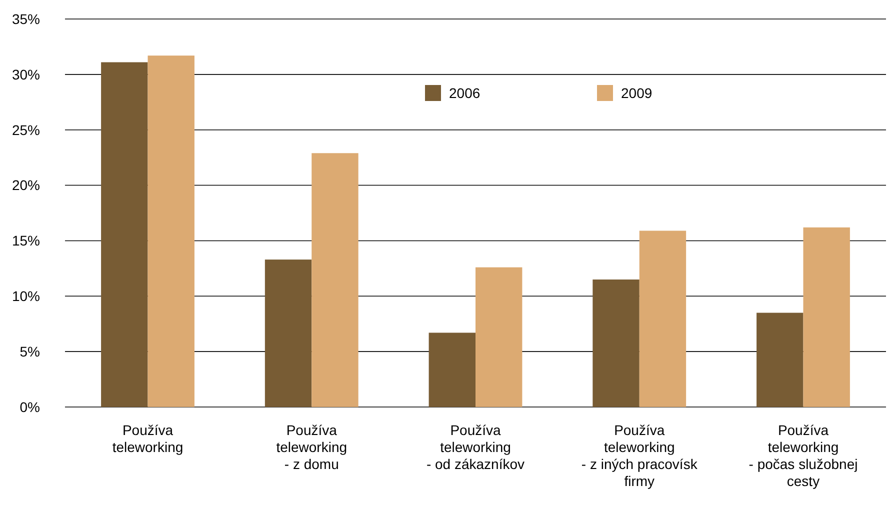  What do you see at coordinates (636, 92) in the screenshot?
I see `legend-label: 2009` at bounding box center [636, 92].